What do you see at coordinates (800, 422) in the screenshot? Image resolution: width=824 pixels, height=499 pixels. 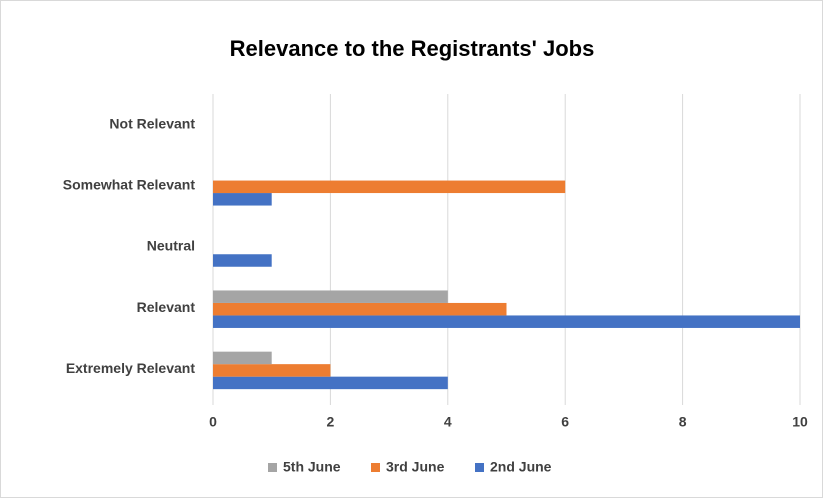 I see `x-tick-label: 10` at bounding box center [800, 422].